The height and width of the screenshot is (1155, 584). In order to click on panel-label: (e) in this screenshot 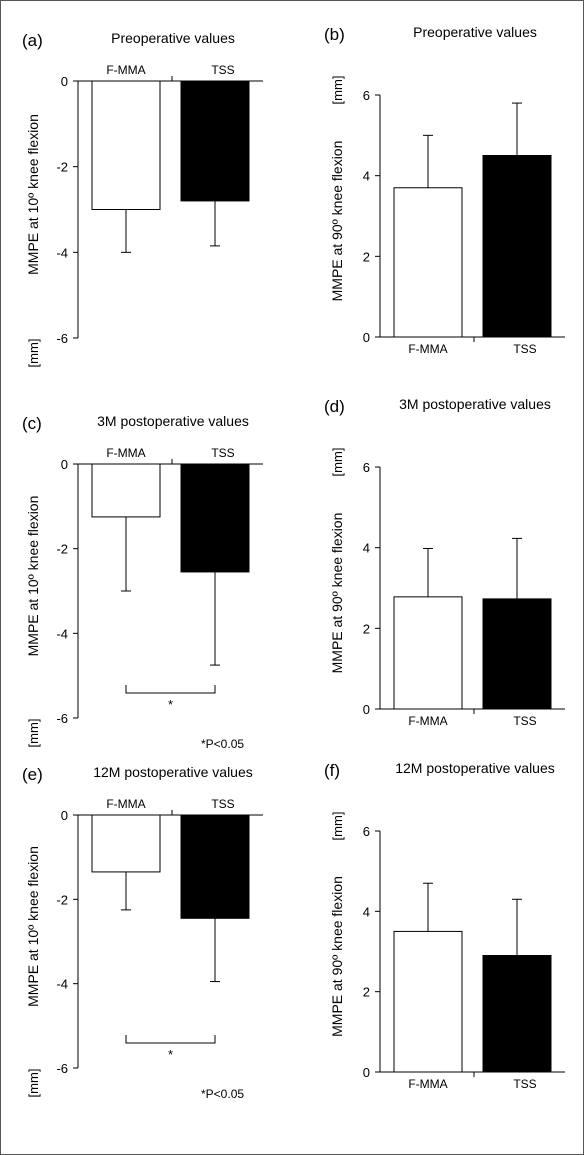, I will do `click(32, 774)`.